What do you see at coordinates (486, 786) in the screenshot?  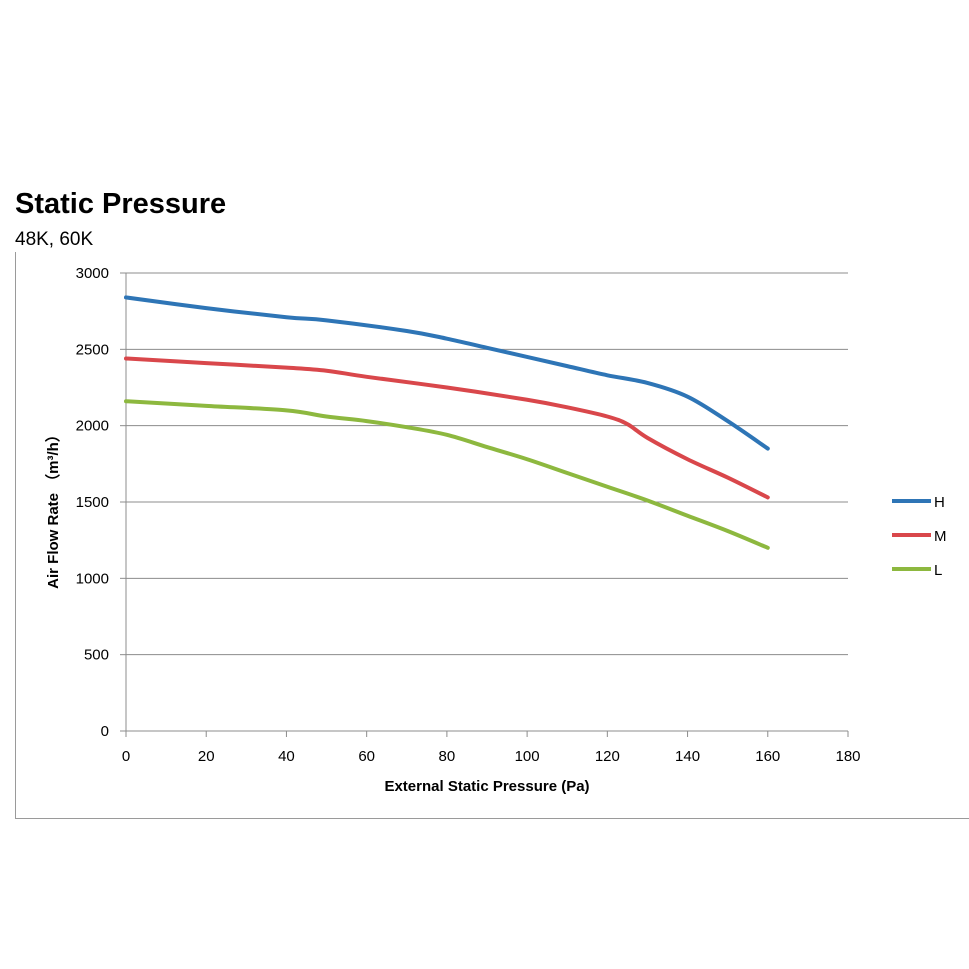 I see `x-axis-title: External Static Pressure (Pa)` at bounding box center [486, 786].